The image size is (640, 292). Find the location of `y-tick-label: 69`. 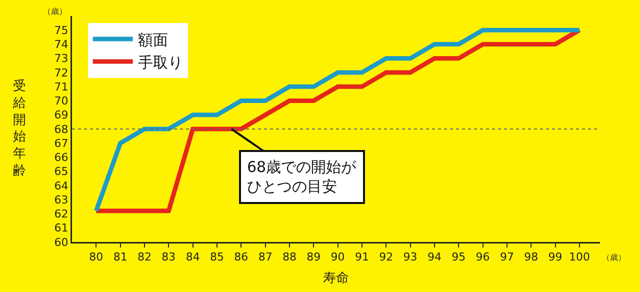

y-tick-label: 69 is located at coordinates (61, 115).